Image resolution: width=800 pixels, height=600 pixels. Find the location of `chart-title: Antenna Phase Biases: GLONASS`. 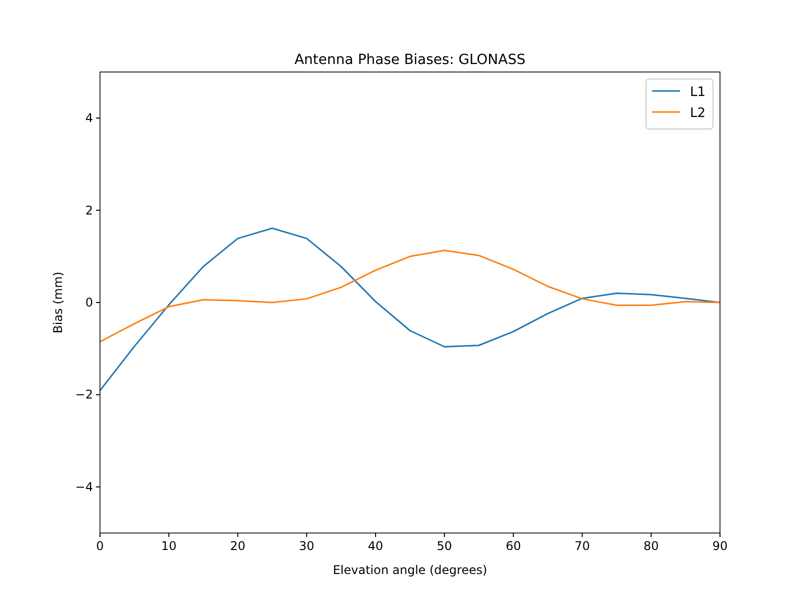

chart-title: Antenna Phase Biases: GLONASS is located at coordinates (410, 60).